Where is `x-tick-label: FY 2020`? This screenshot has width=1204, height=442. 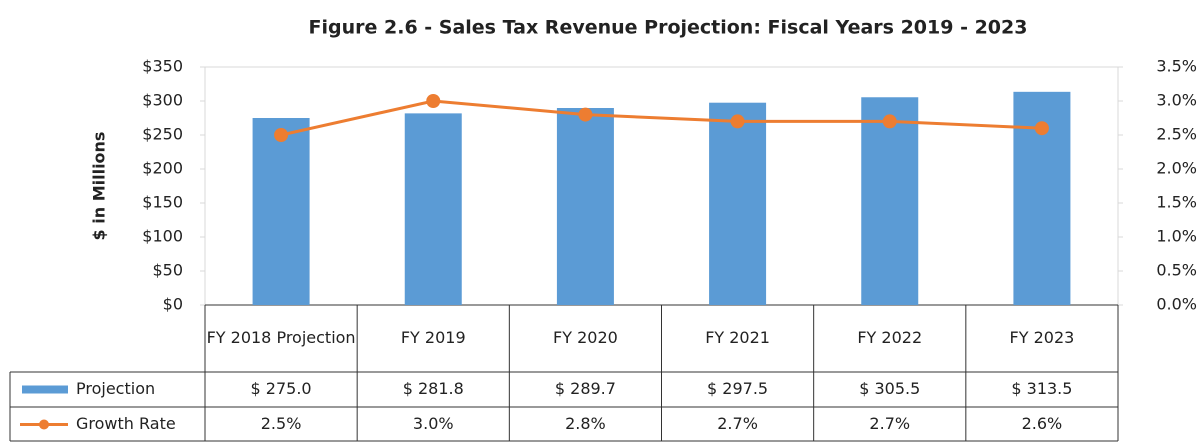
x-tick-label: FY 2020 is located at coordinates (585, 338).